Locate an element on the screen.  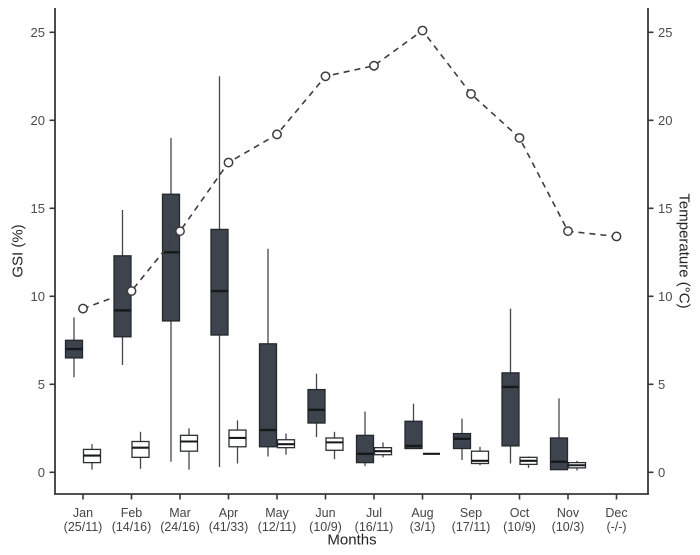
temperature-marker-aug is located at coordinates (422, 30).